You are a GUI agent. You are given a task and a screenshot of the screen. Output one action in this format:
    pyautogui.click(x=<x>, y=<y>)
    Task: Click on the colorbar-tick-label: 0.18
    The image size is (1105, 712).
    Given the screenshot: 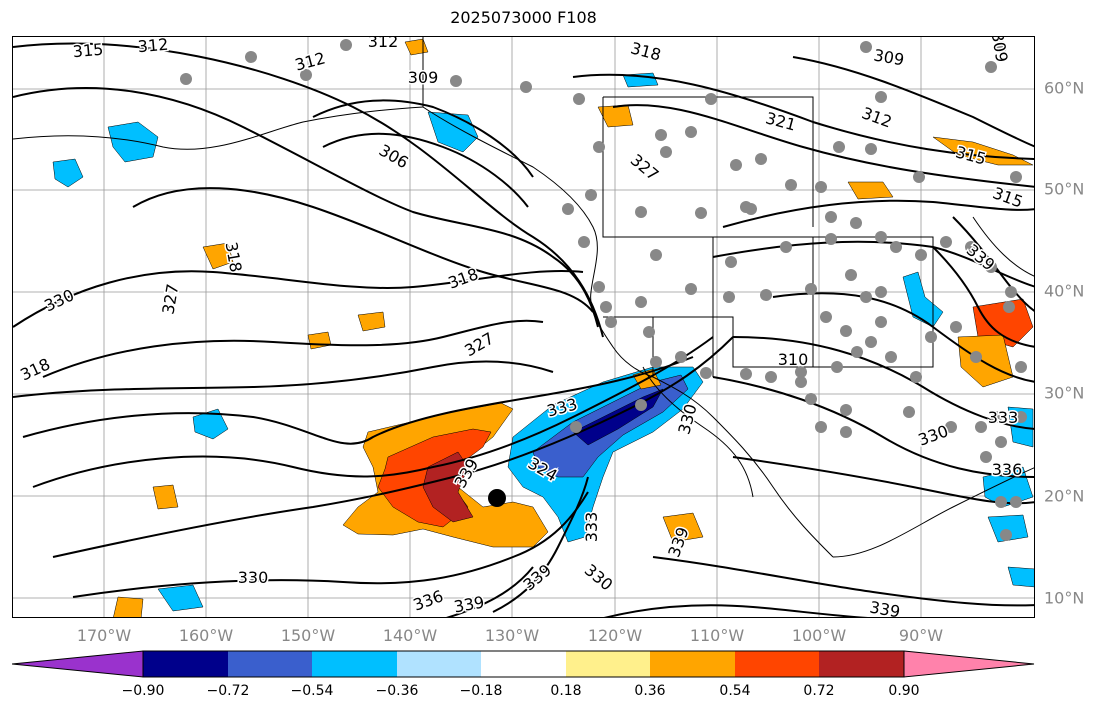 What is the action you would take?
    pyautogui.click(x=566, y=691)
    